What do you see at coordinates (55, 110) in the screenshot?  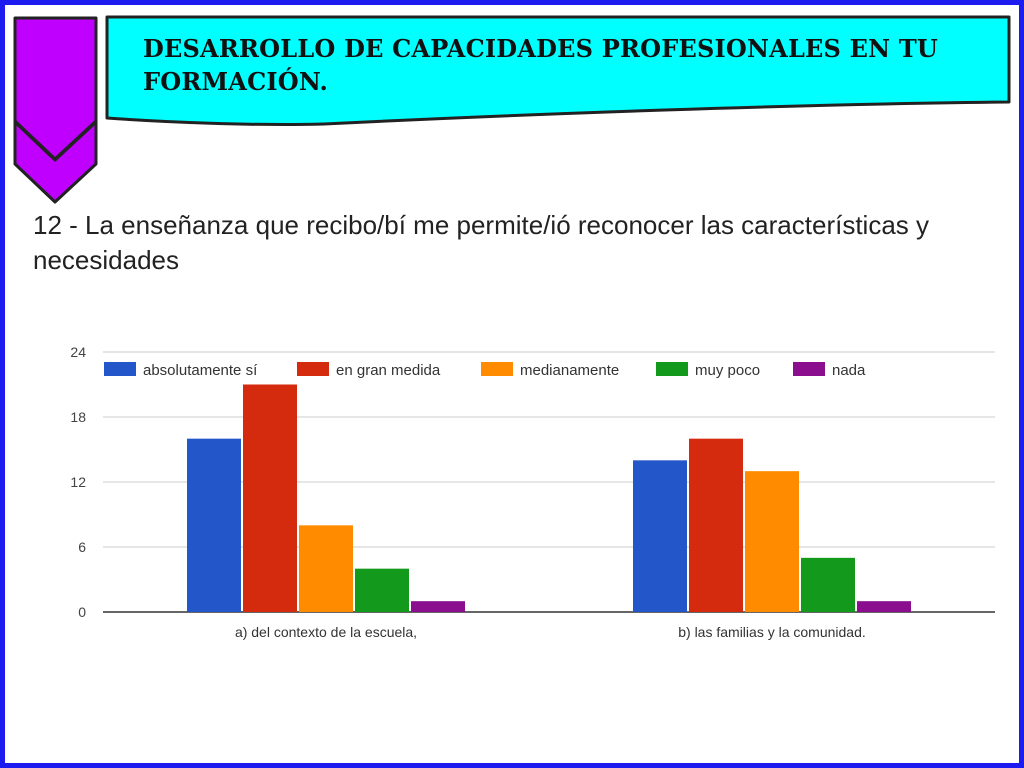 I see `double-chevron-down-icon` at bounding box center [55, 110].